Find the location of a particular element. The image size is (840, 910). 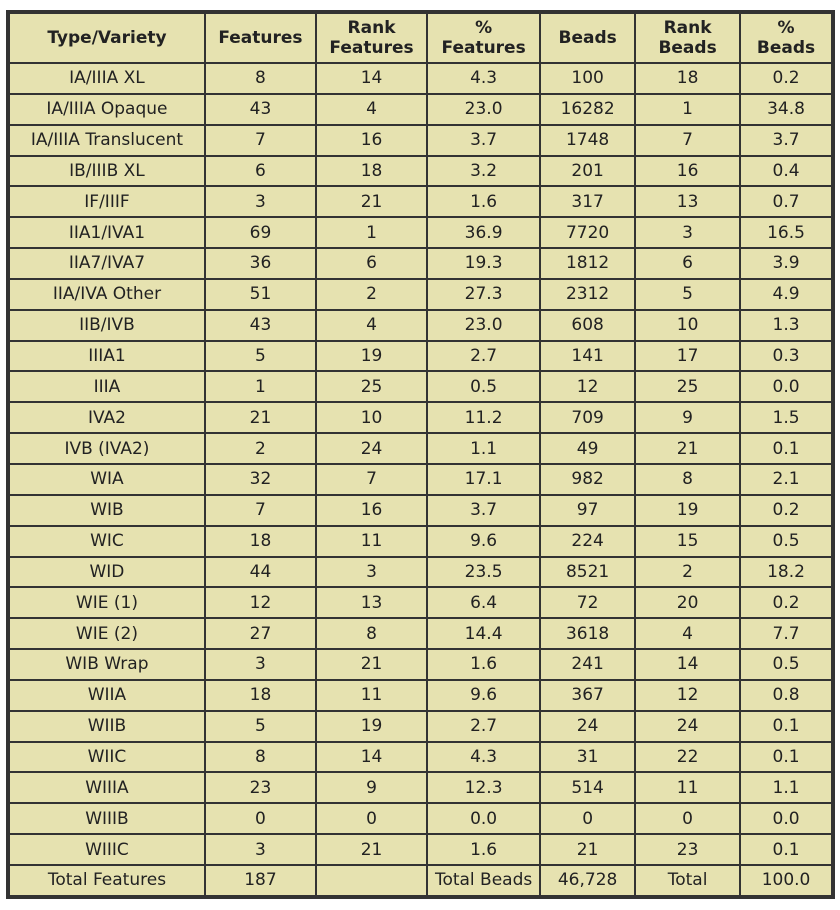

cell-beads: 31 is located at coordinates (588, 757).